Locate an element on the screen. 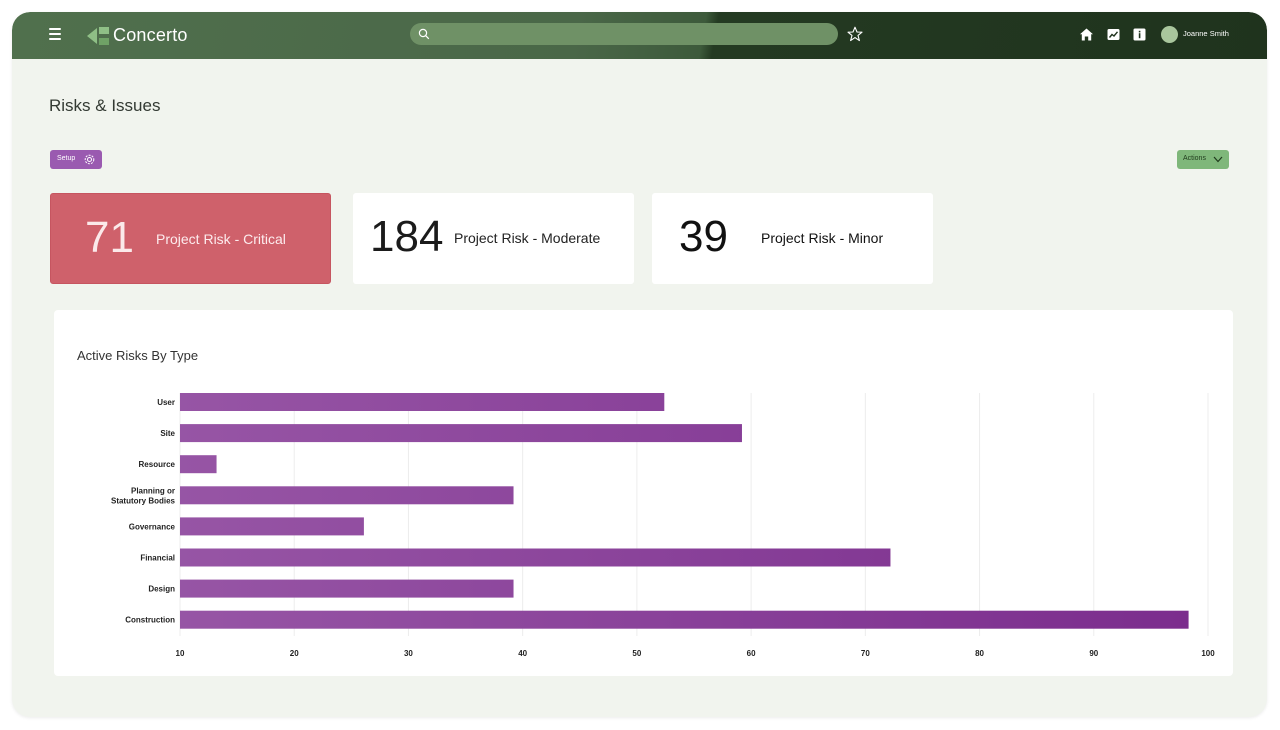  info-icon is located at coordinates (1139, 34).